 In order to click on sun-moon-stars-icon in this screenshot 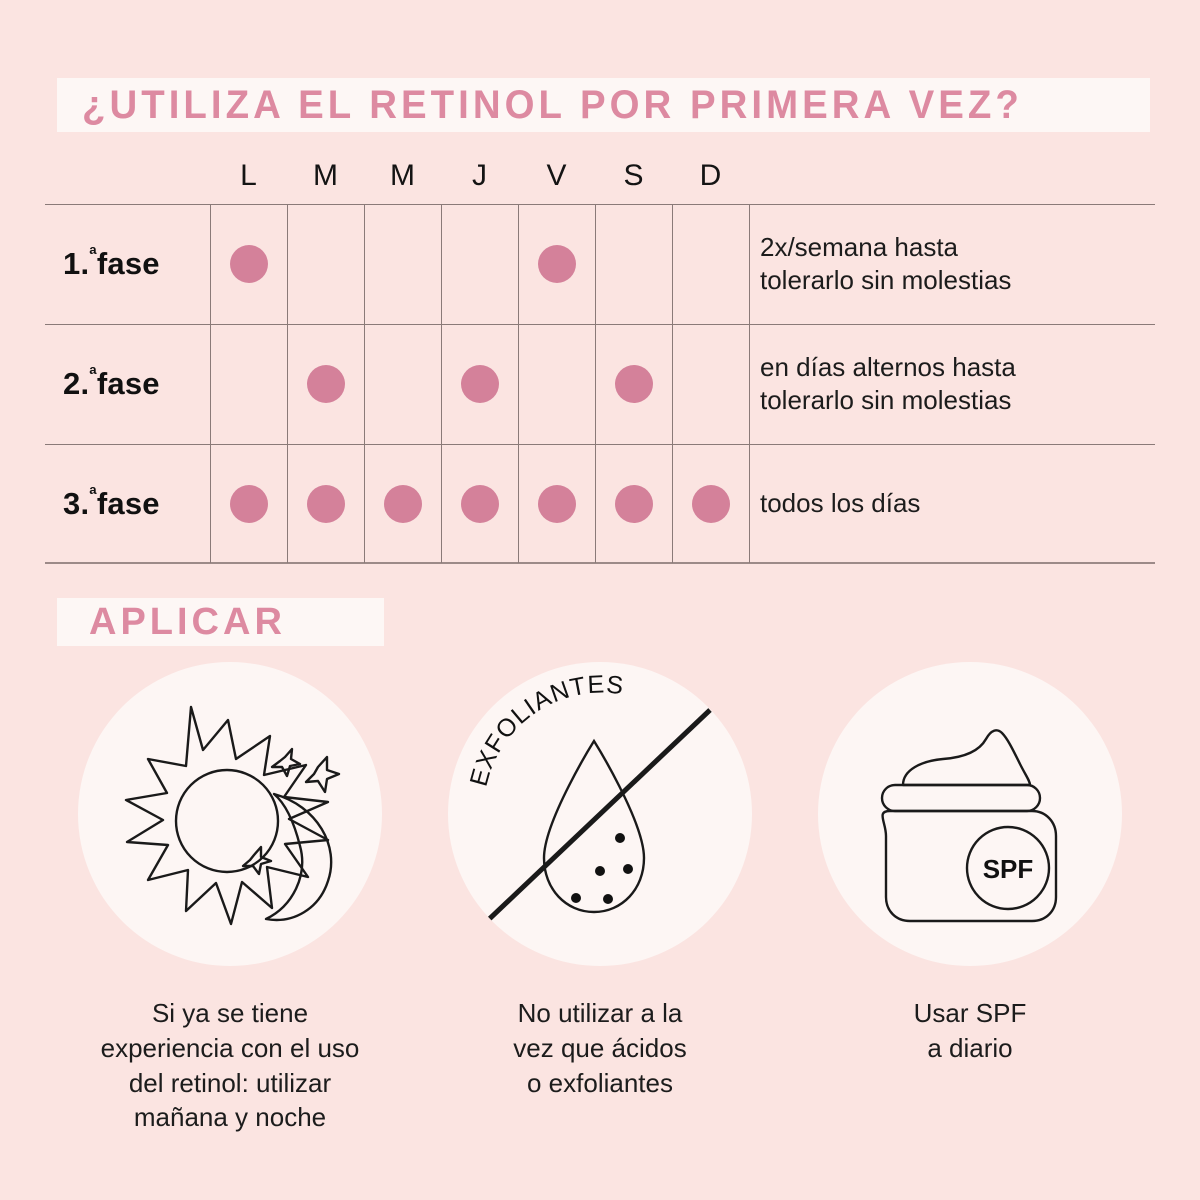, I will do `click(232, 815)`.